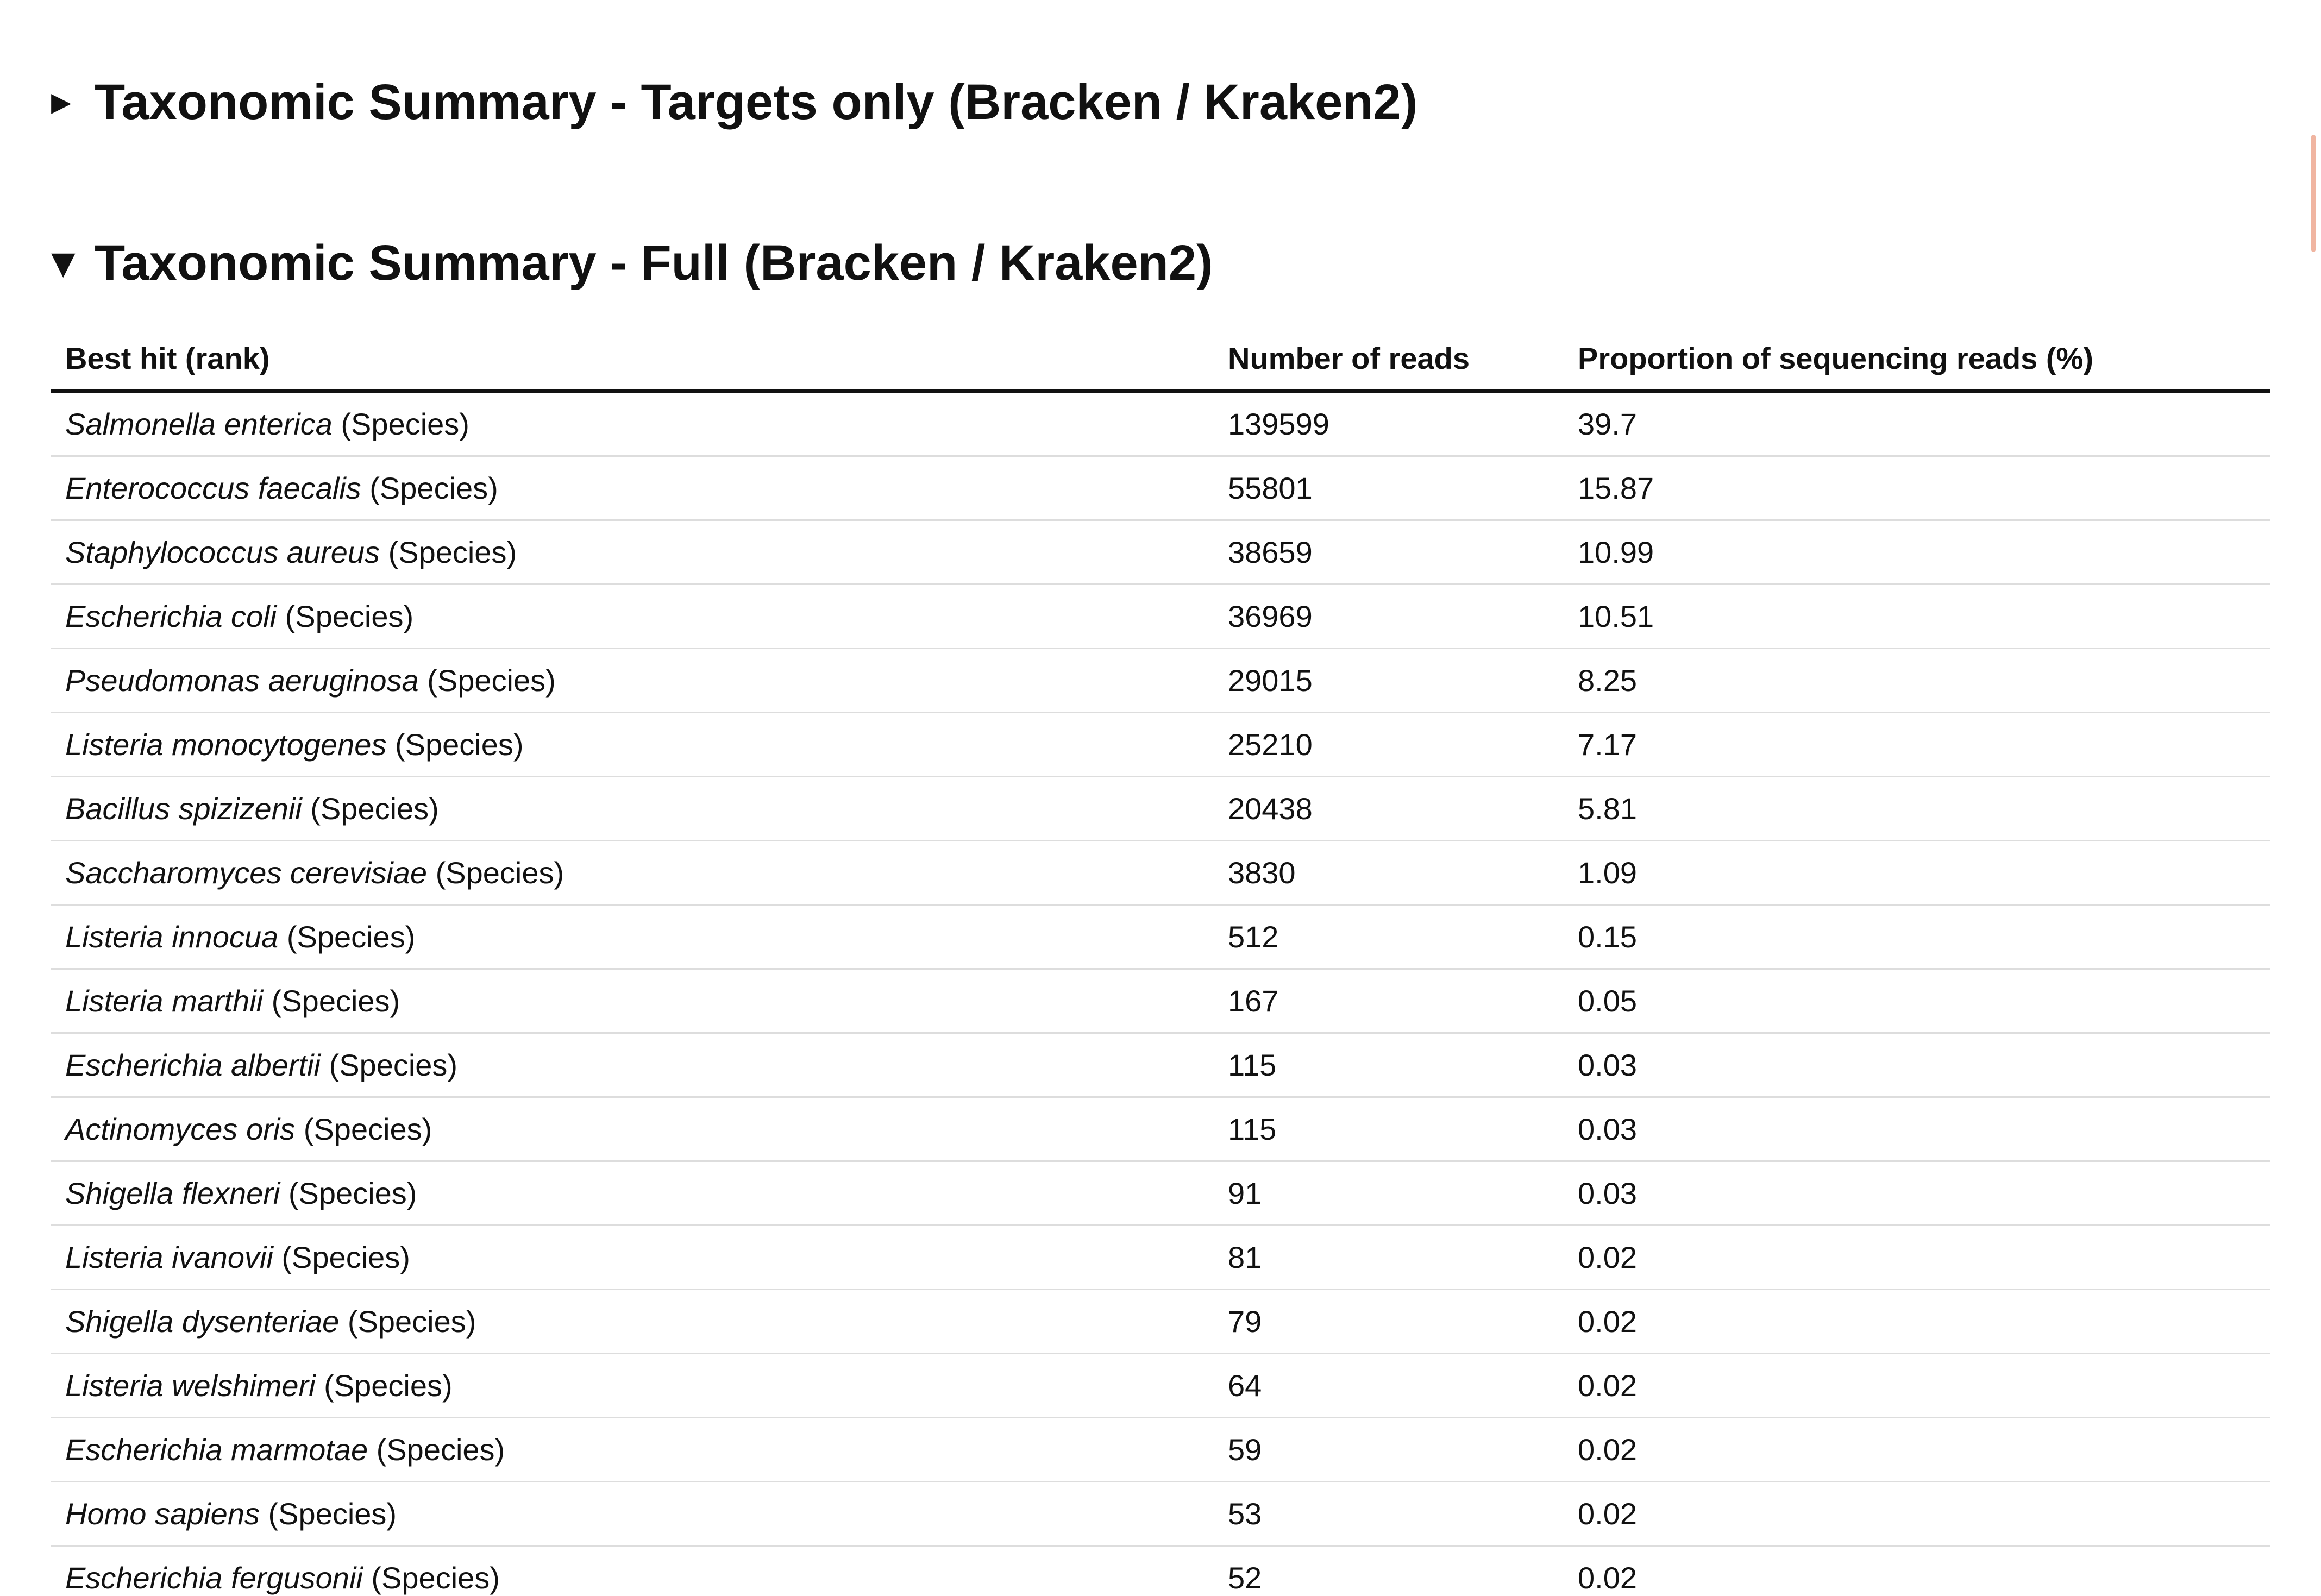 The width and height of the screenshot is (2321, 1596). Describe the element at coordinates (193, 1065) in the screenshot. I see `species-name: Escherichia albertii` at that location.